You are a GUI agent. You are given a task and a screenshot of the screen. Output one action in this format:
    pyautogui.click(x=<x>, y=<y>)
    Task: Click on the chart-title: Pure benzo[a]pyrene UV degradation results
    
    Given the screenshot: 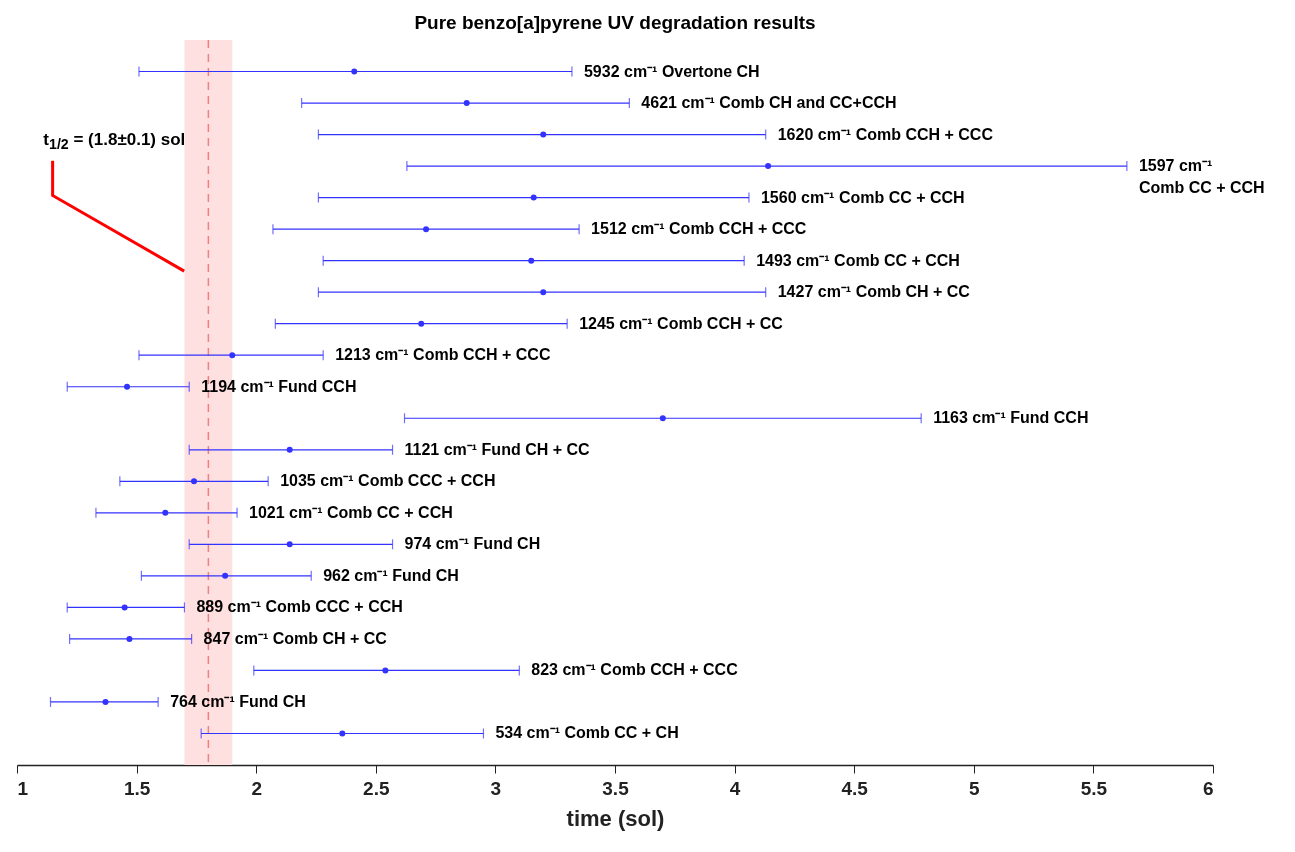 What is the action you would take?
    pyautogui.click(x=615, y=23)
    